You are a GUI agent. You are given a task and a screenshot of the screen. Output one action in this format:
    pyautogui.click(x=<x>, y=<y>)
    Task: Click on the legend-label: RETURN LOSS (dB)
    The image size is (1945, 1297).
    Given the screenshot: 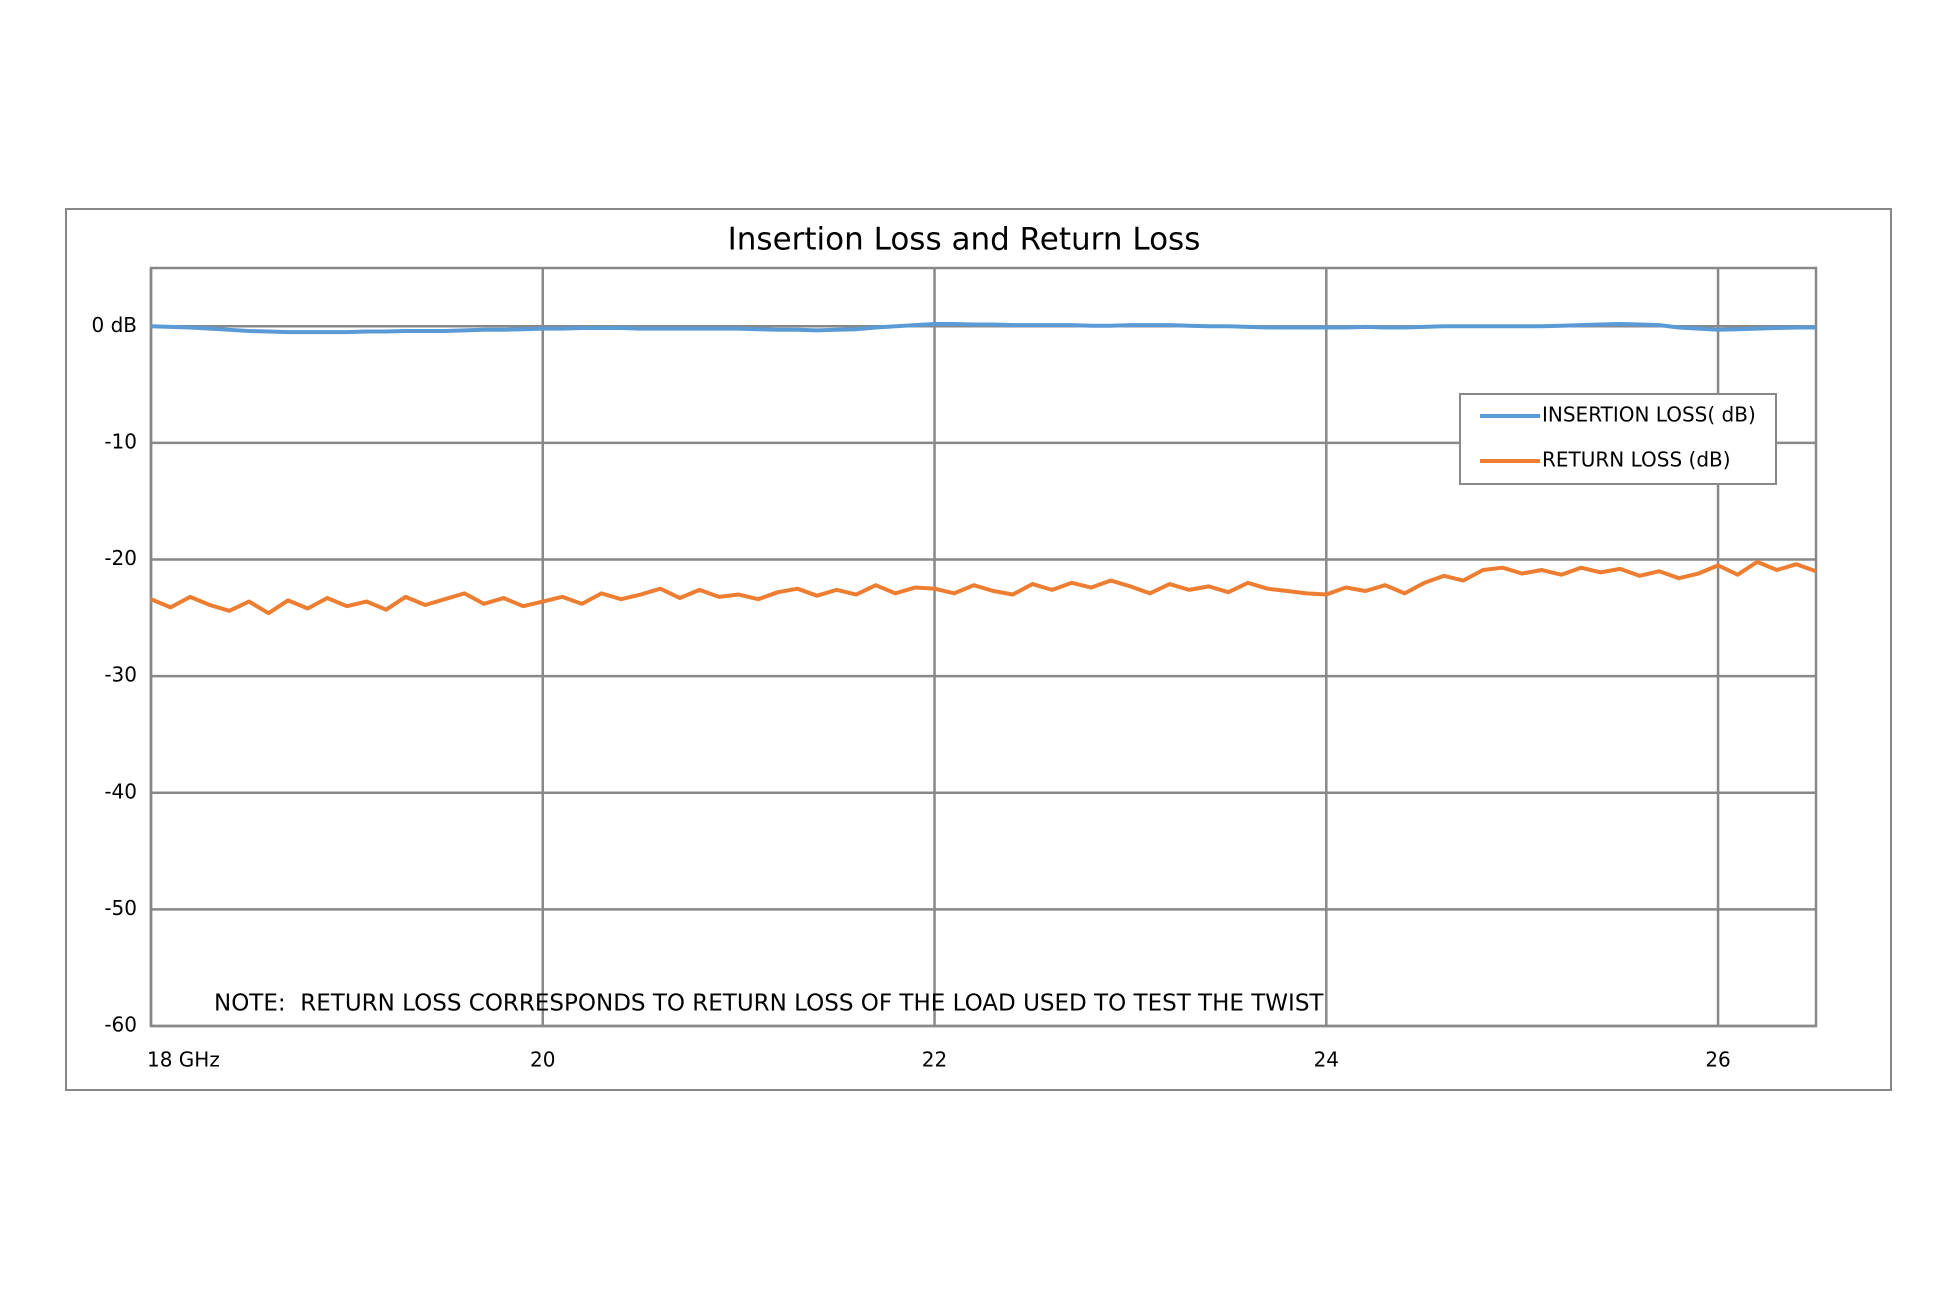 What is the action you would take?
    pyautogui.click(x=1636, y=460)
    